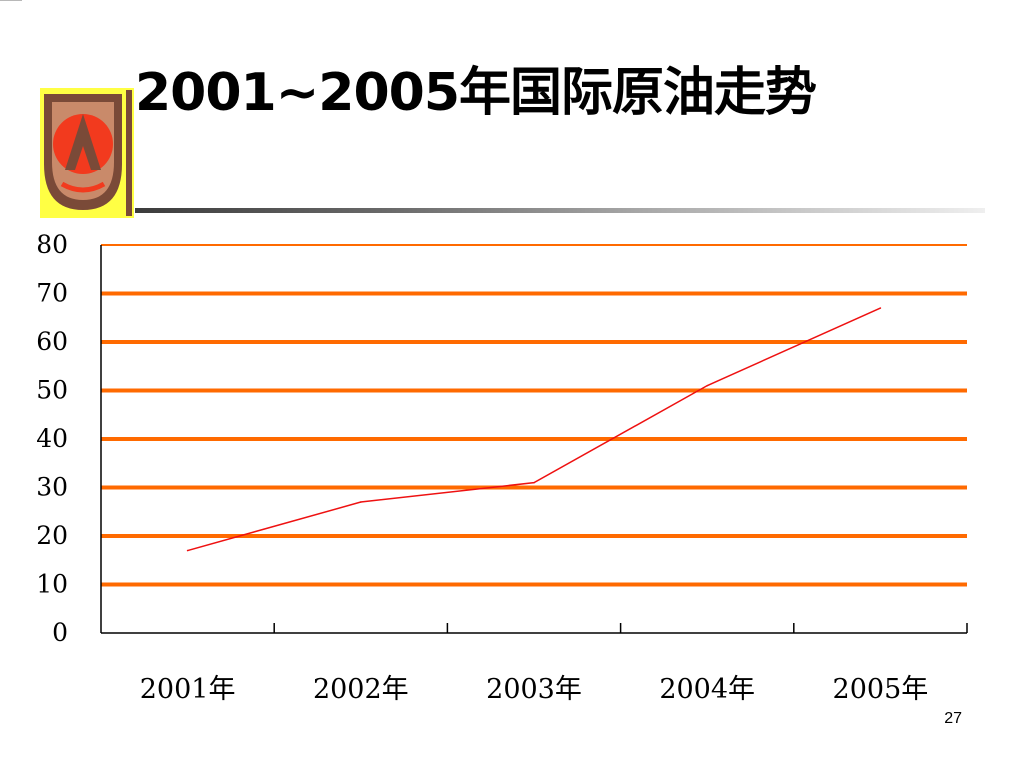 The width and height of the screenshot is (1024, 768). What do you see at coordinates (52, 341) in the screenshot?
I see `y-tick-label-60: 60` at bounding box center [52, 341].